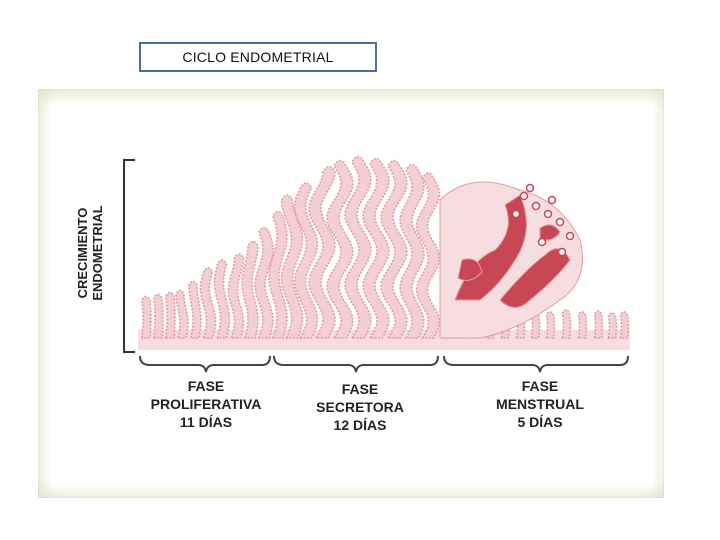 Image resolution: width=720 pixels, height=540 pixels. What do you see at coordinates (205, 364) in the screenshot?
I see `bracket-proliferative` at bounding box center [205, 364].